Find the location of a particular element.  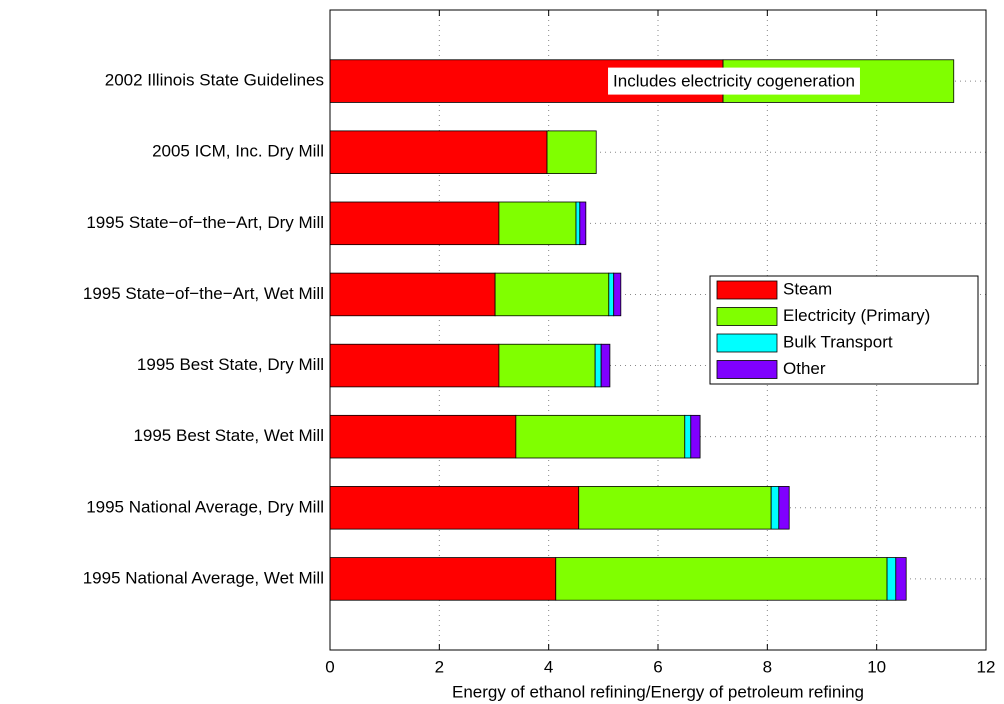

y-tick-label: 2005 ICM, Inc. Dry Mill is located at coordinates (238, 151).